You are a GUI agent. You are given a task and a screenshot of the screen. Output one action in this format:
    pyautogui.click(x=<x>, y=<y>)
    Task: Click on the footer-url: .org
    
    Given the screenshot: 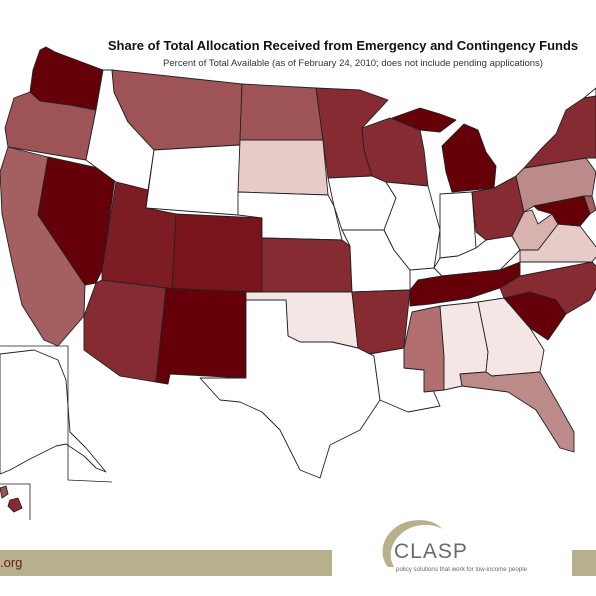 What is the action you would take?
    pyautogui.click(x=11, y=562)
    